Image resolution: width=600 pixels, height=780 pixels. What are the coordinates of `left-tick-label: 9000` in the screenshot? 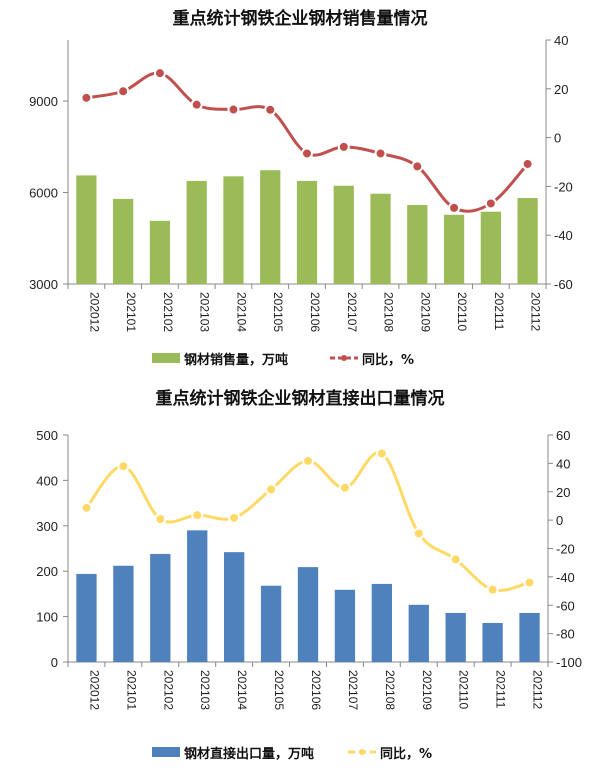 It's located at (43, 101).